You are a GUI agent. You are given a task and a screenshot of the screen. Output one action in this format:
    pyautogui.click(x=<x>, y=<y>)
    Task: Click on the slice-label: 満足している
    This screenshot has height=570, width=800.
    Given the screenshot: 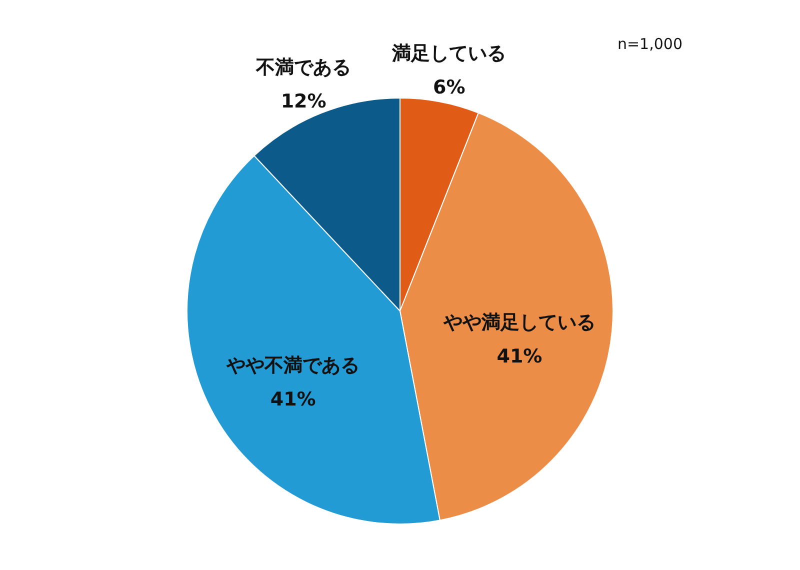 What is the action you would take?
    pyautogui.click(x=448, y=53)
    